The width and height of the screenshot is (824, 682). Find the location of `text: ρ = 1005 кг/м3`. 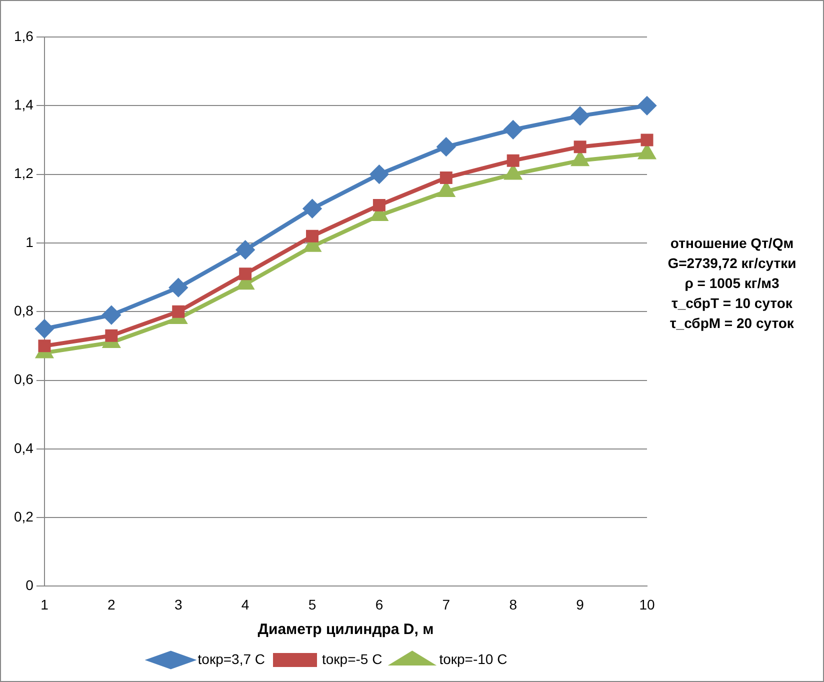

text: ρ = 1005 кг/м3 is located at coordinates (732, 283).